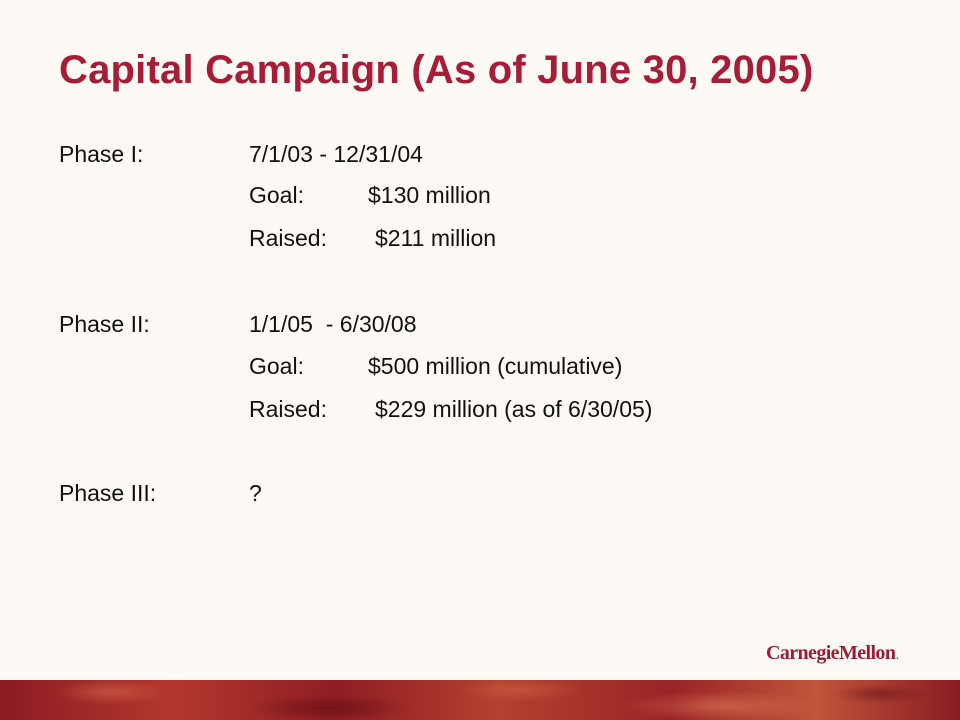  I want to click on carnegie-mellon-logo: CarnegieMellon., so click(832, 653).